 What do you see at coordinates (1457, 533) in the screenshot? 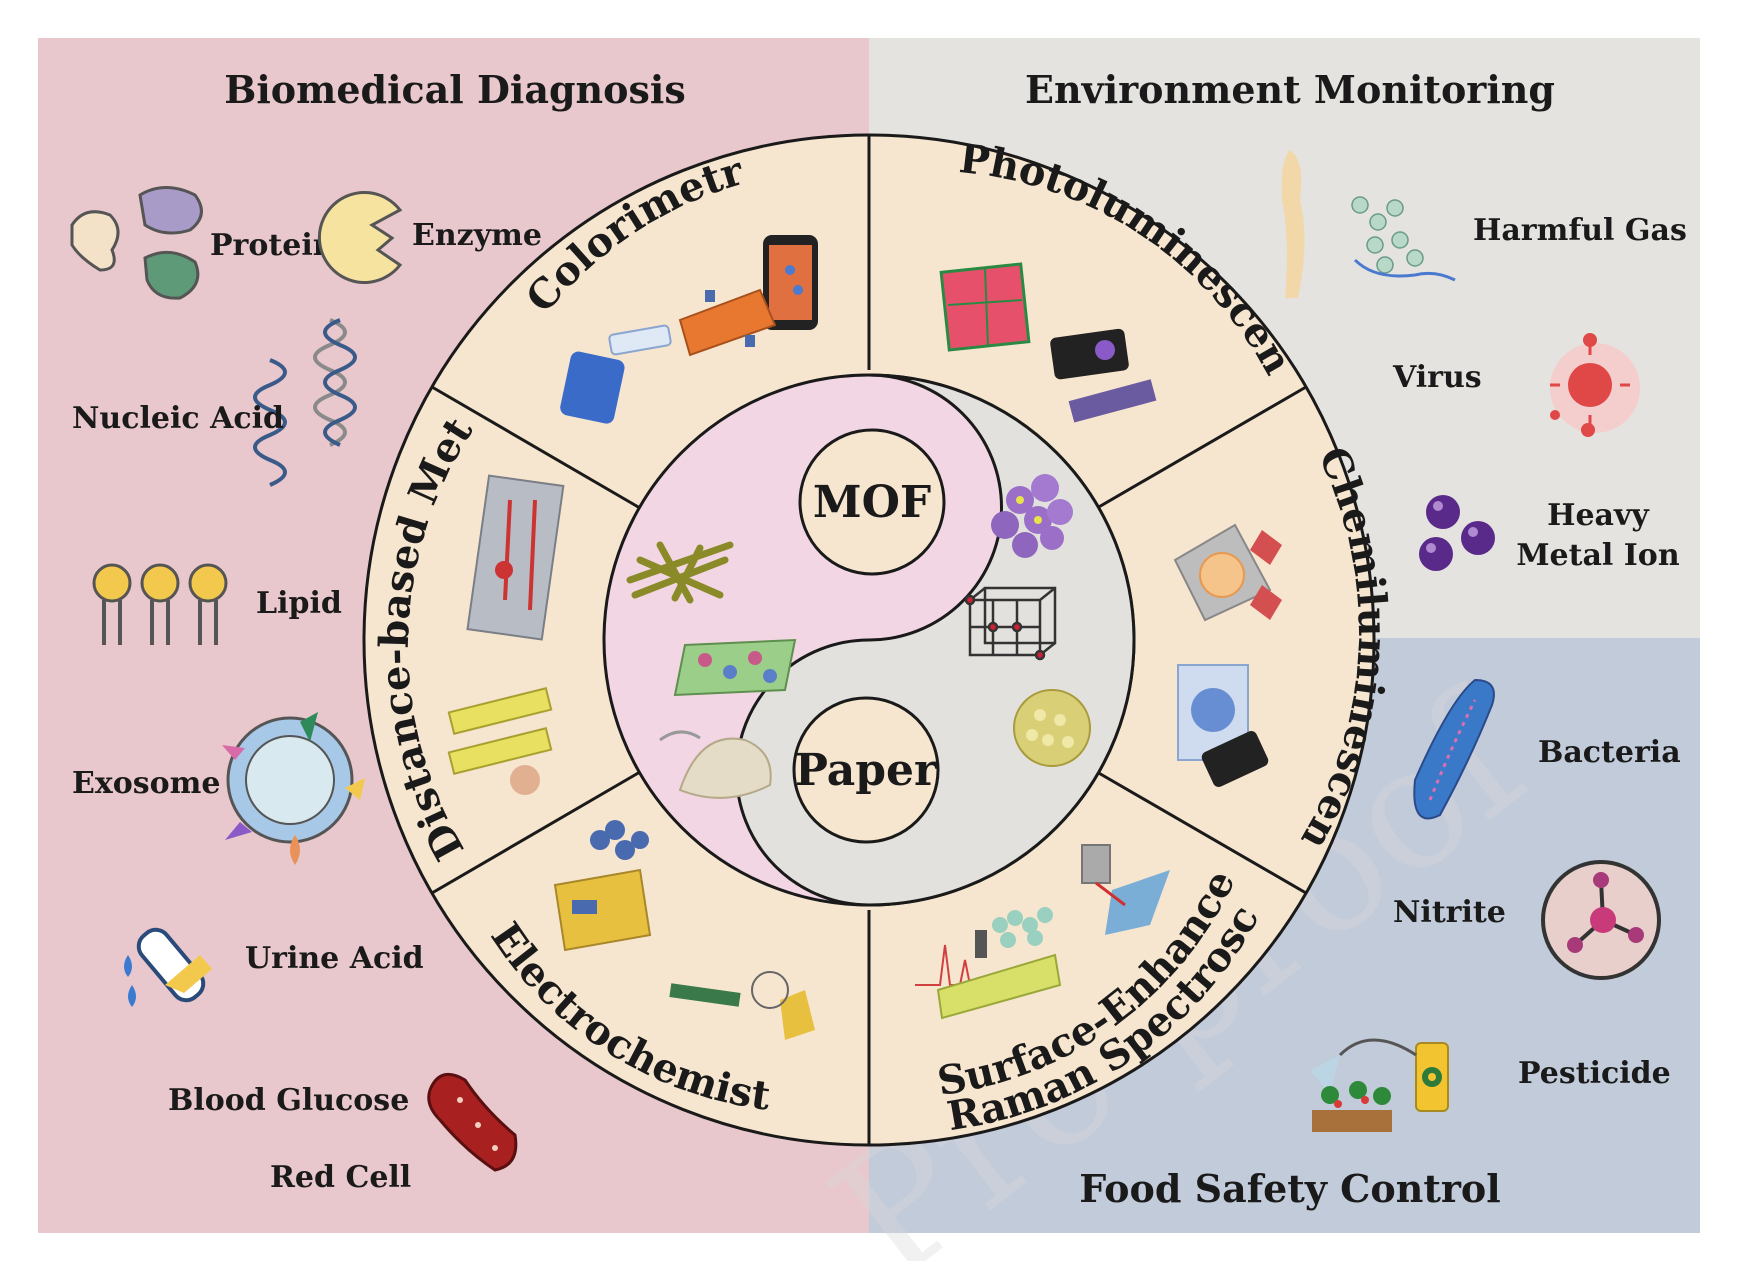
I see `metal-ion-spheres-icon` at bounding box center [1457, 533].